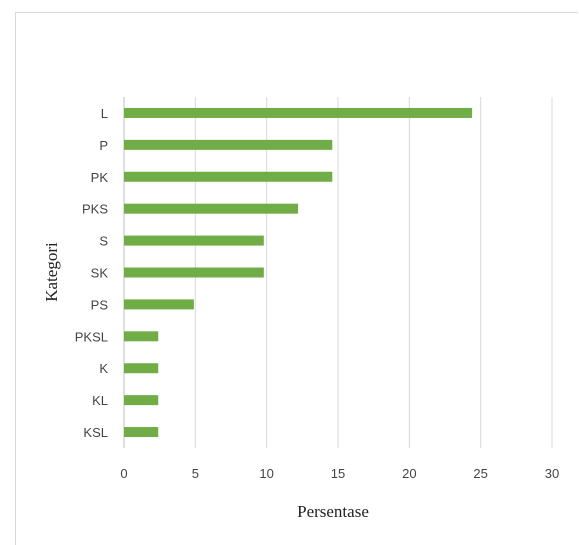 This screenshot has width=579, height=545. What do you see at coordinates (103, 368) in the screenshot?
I see `y-tick-label: K` at bounding box center [103, 368].